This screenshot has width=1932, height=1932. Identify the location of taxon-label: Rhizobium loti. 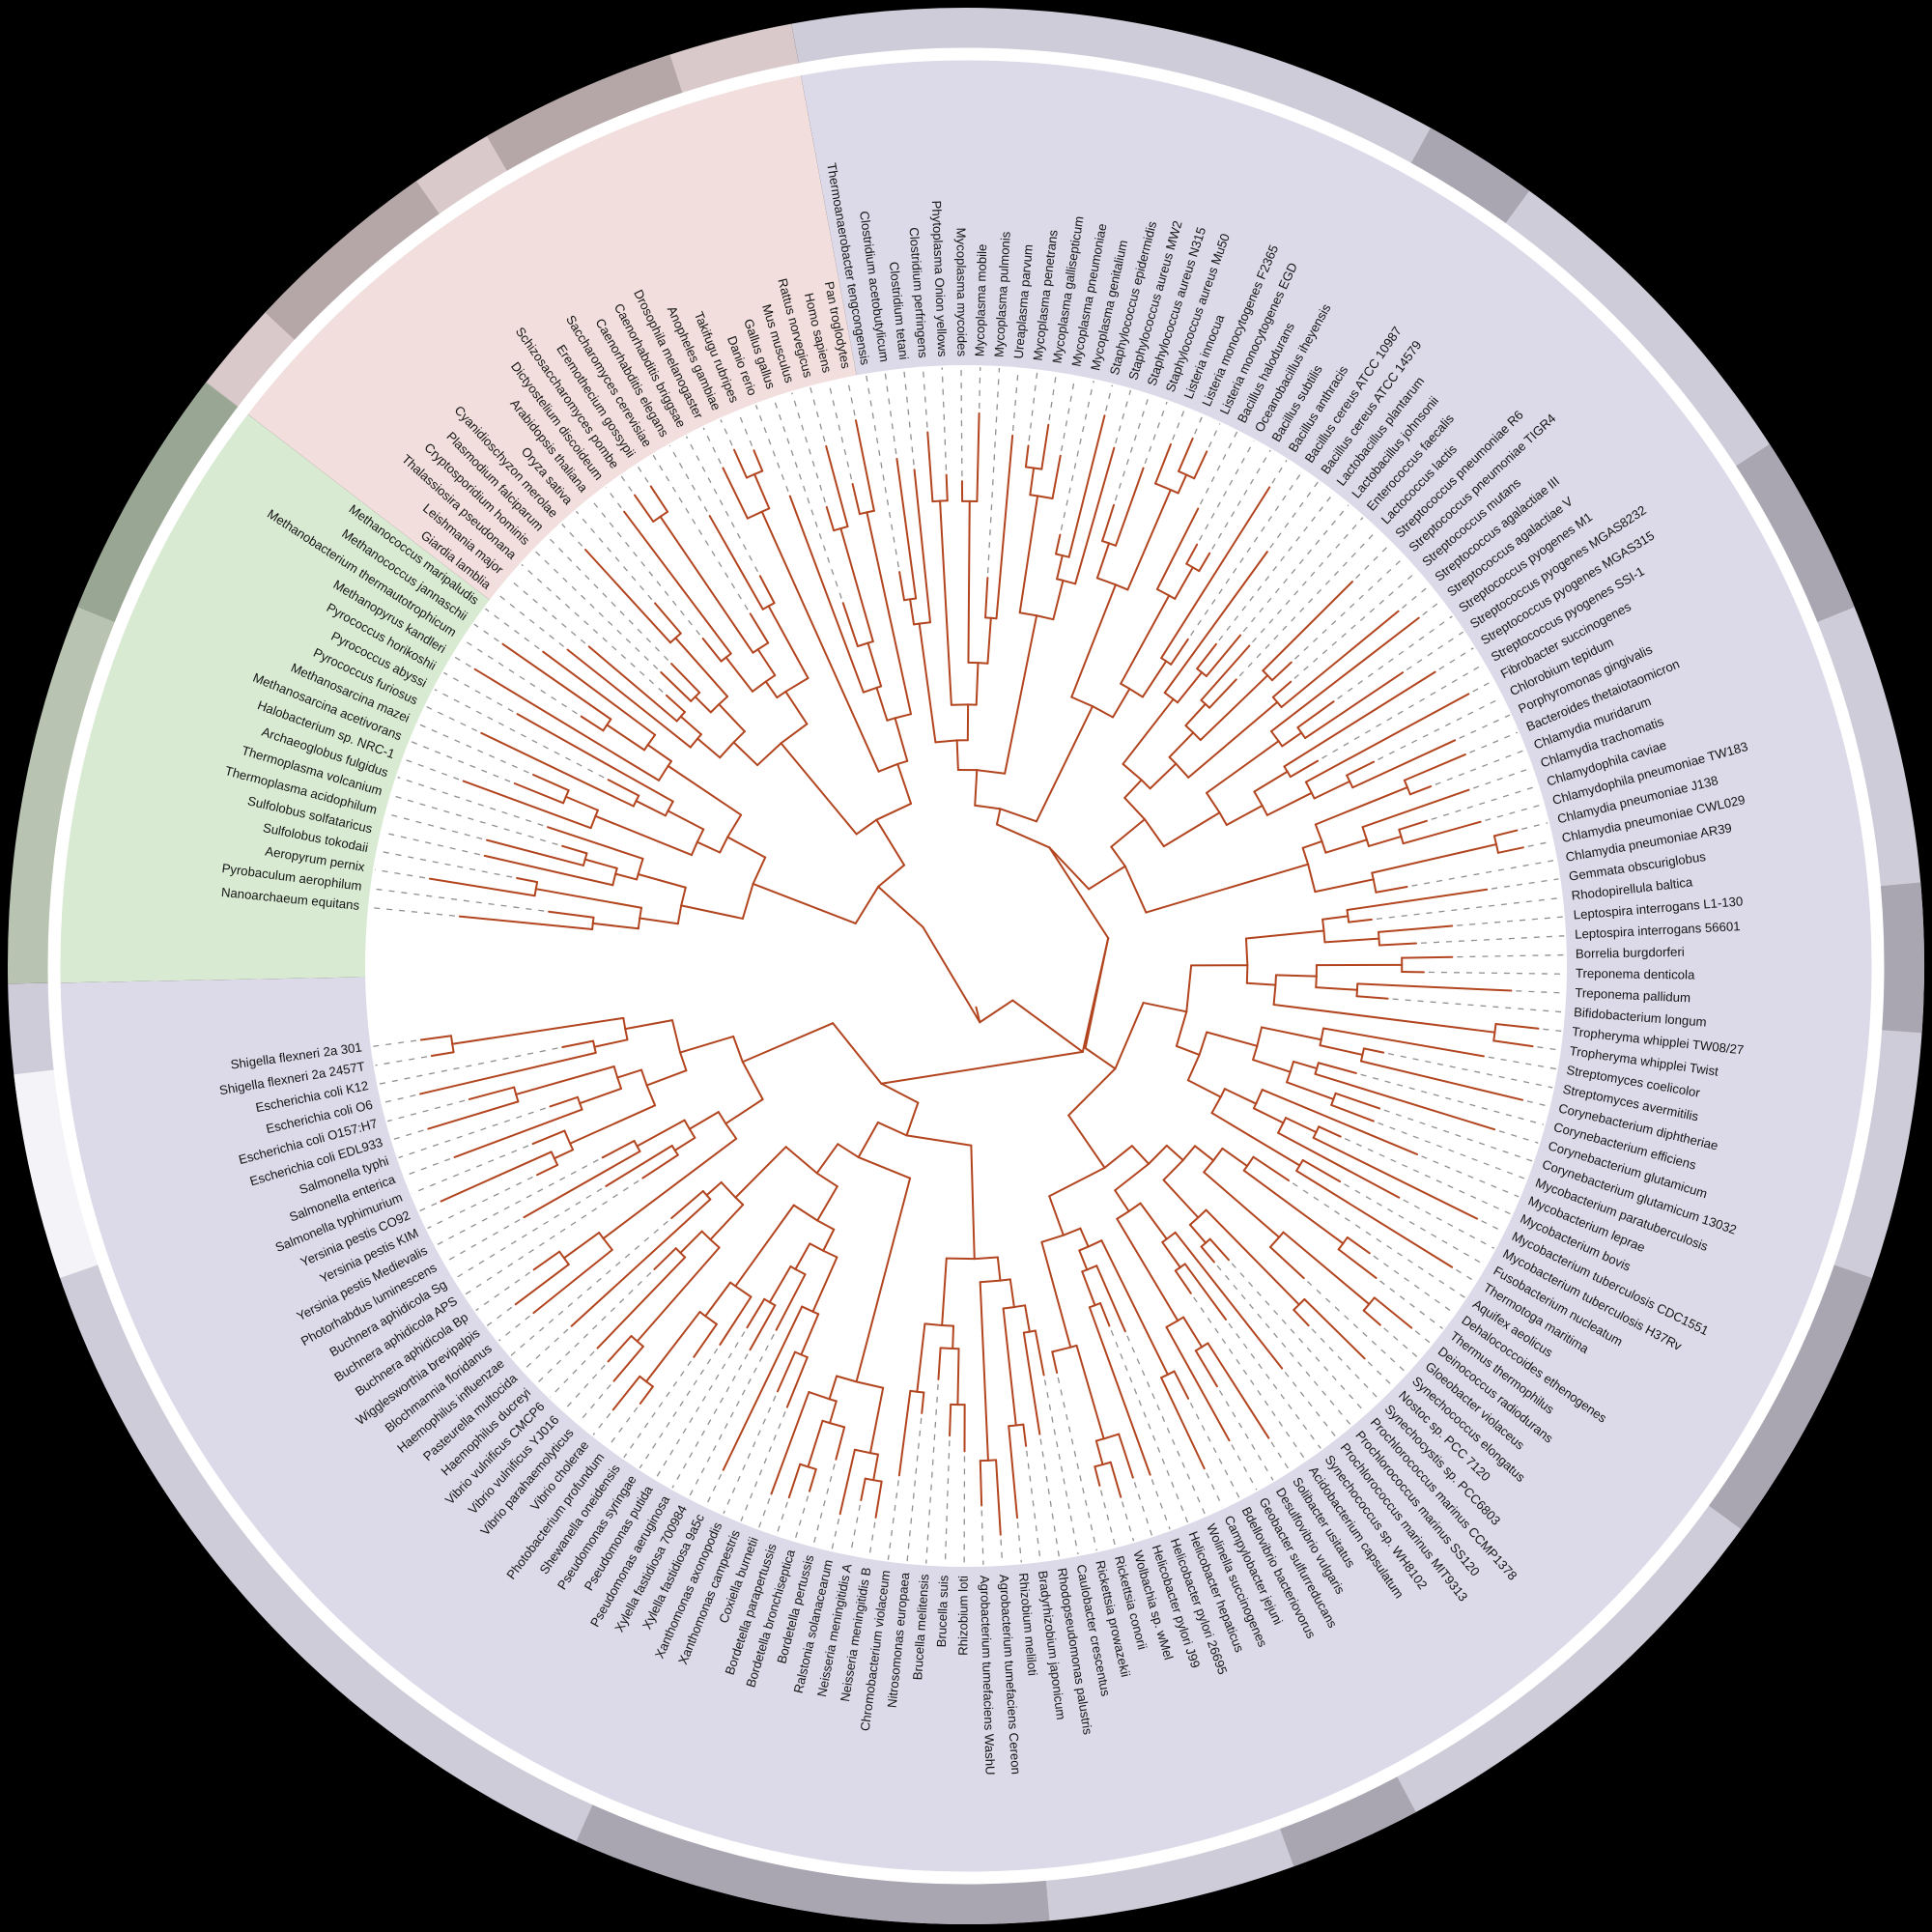
(962, 1616).